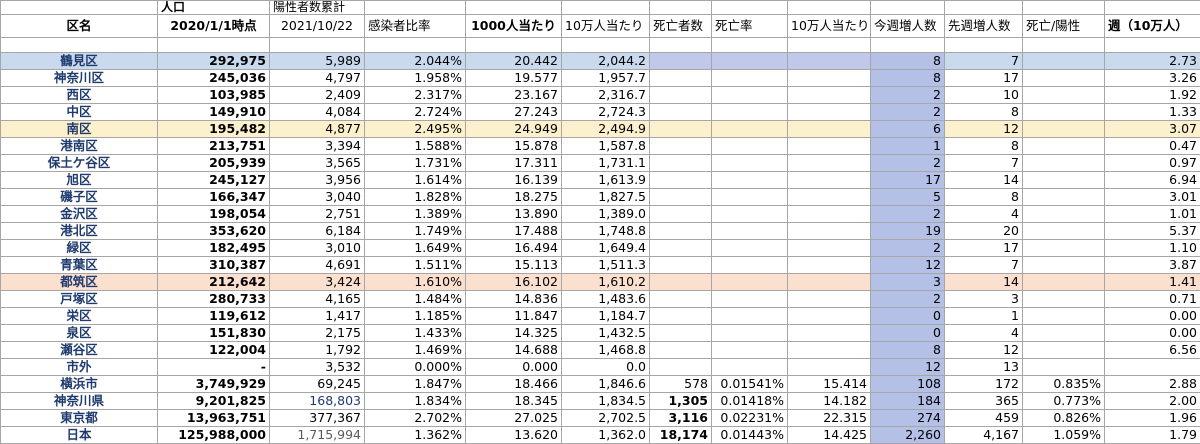 This screenshot has height=444, width=1200. Describe the element at coordinates (514, 350) in the screenshot. I see `cell-per-1000: 14.688` at that location.